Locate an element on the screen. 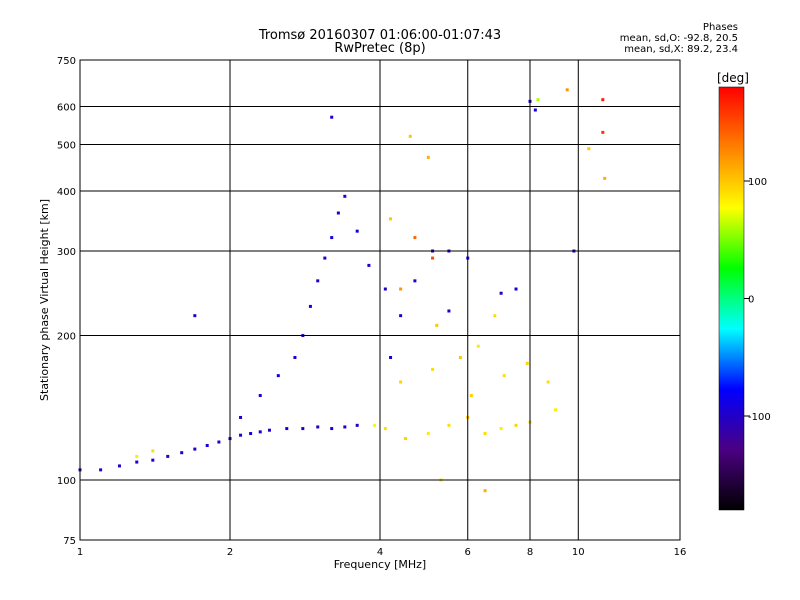 This screenshot has height=600, width=800. y-axis-label: Stationary phase Virtual Height [km] is located at coordinates (44, 300).